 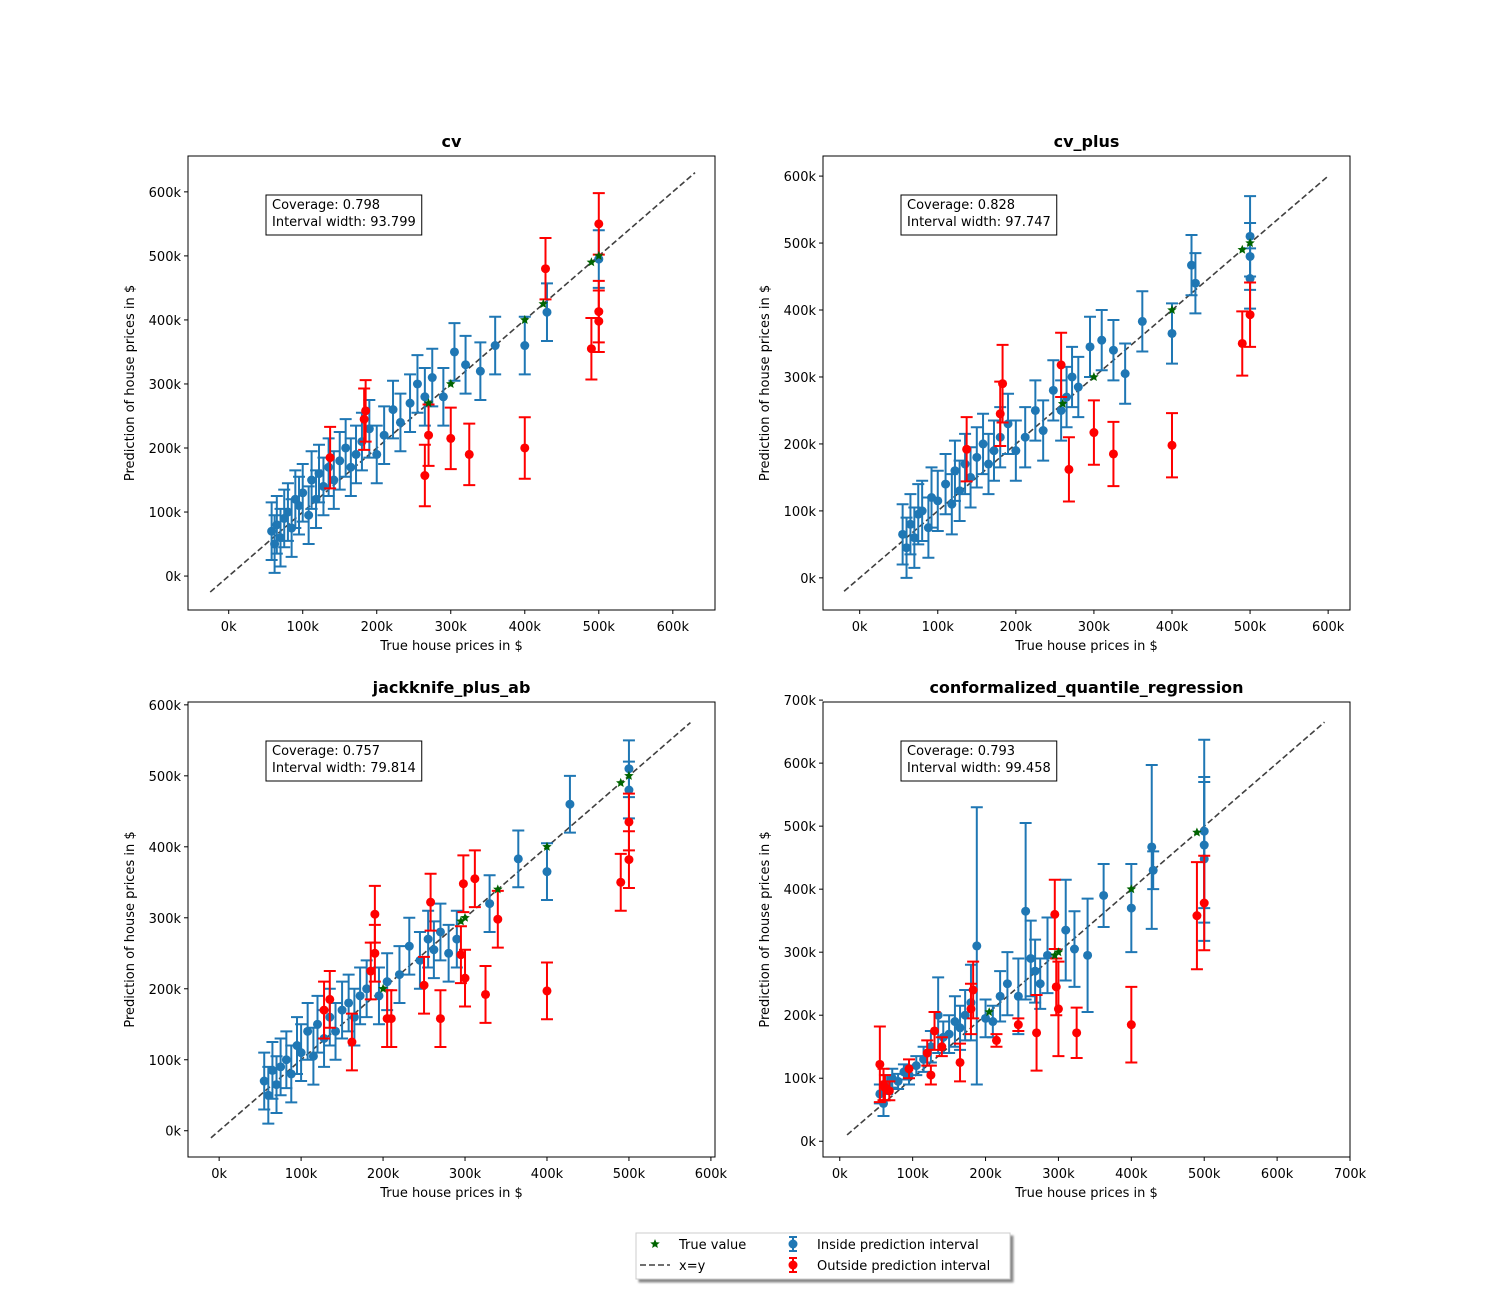 I want to click on annotation-text: Coverage: 0.793, so click(x=961, y=751).